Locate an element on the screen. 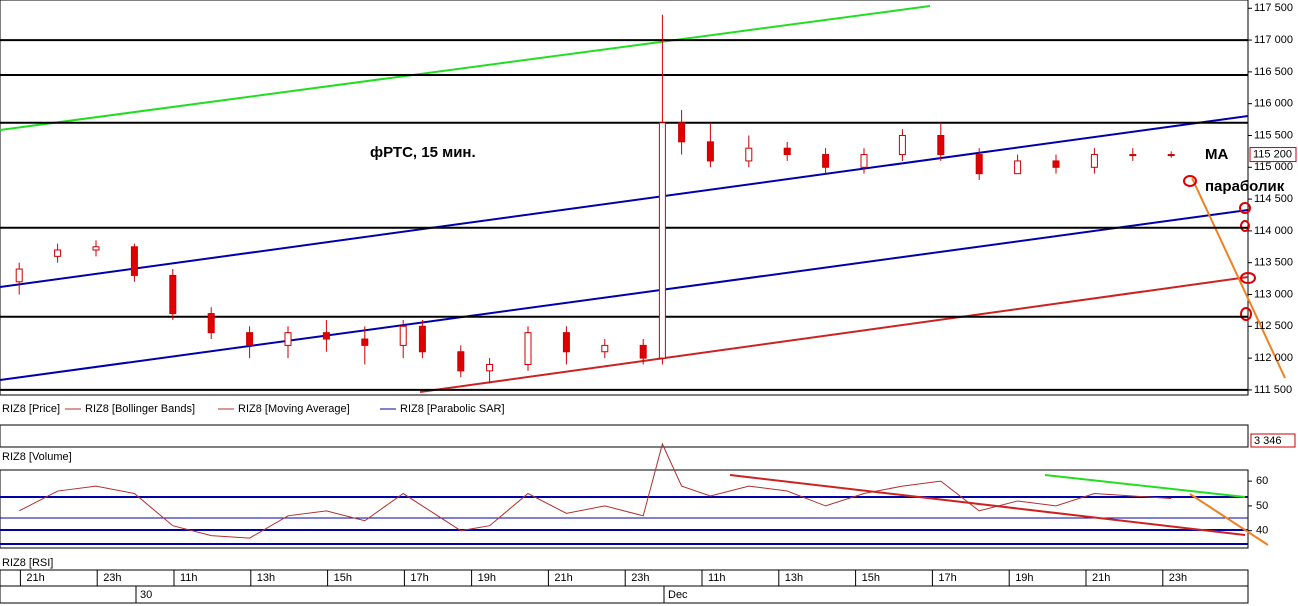  panel-label: RIZ8 [RSI] is located at coordinates (27, 563).